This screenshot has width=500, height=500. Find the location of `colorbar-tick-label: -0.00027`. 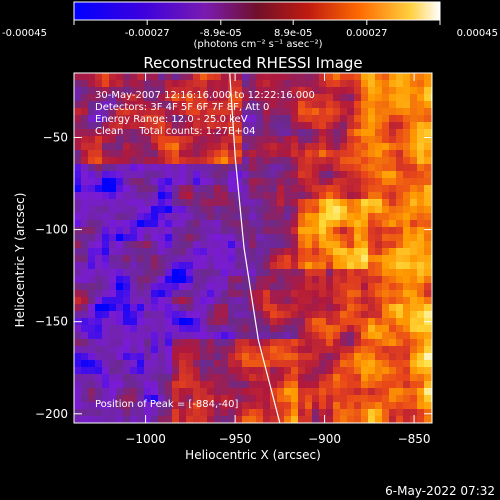

colorbar-tick-label: -0.00027 is located at coordinates (147, 33).